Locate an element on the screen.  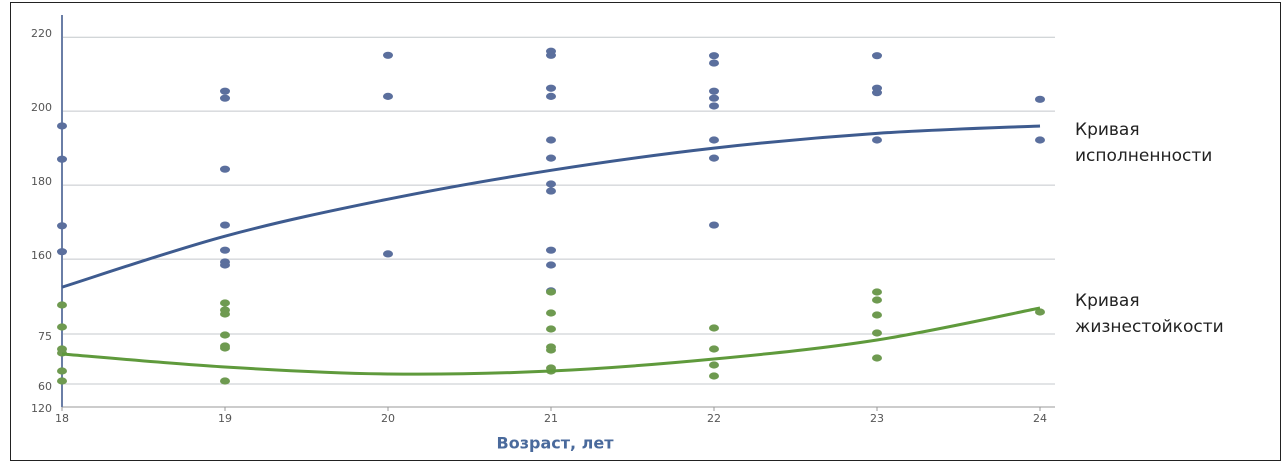
y2-tick-label: 60 is located at coordinates (45, 386).